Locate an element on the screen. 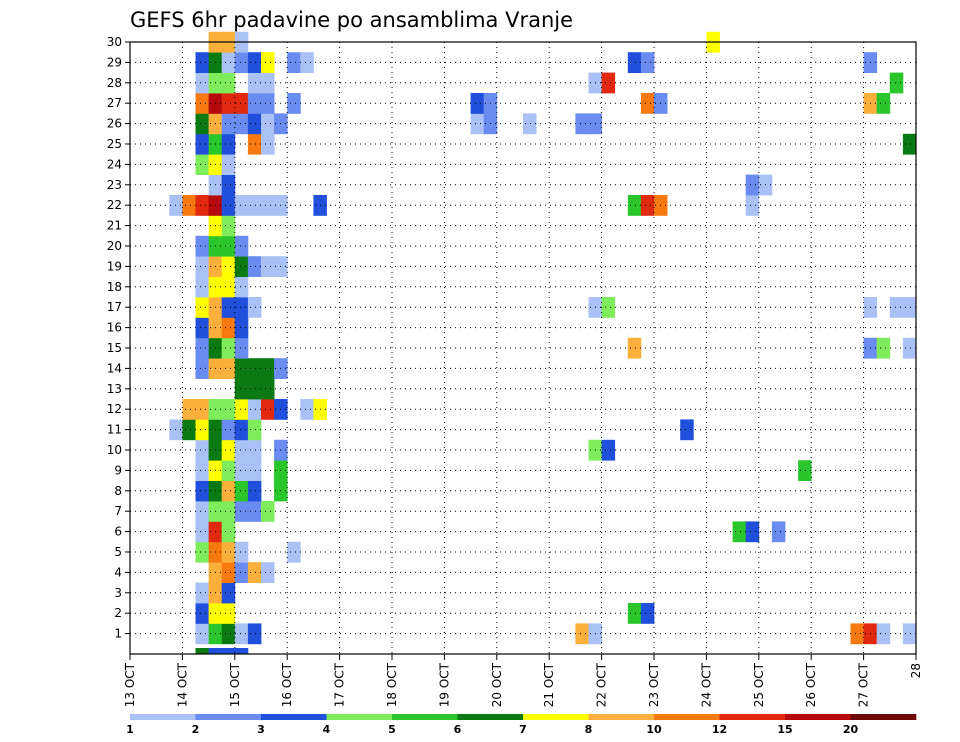 This screenshot has height=742, width=960. y-tick-label: 9 is located at coordinates (118, 470).